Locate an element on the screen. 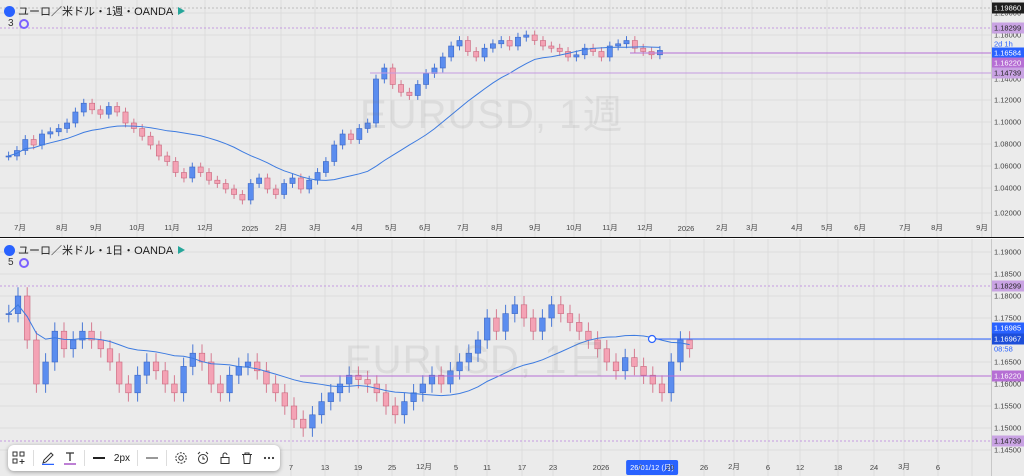 Image resolution: width=1024 pixels, height=476 pixels. weekly-level-1-tag: 1.18299 is located at coordinates (1008, 28).